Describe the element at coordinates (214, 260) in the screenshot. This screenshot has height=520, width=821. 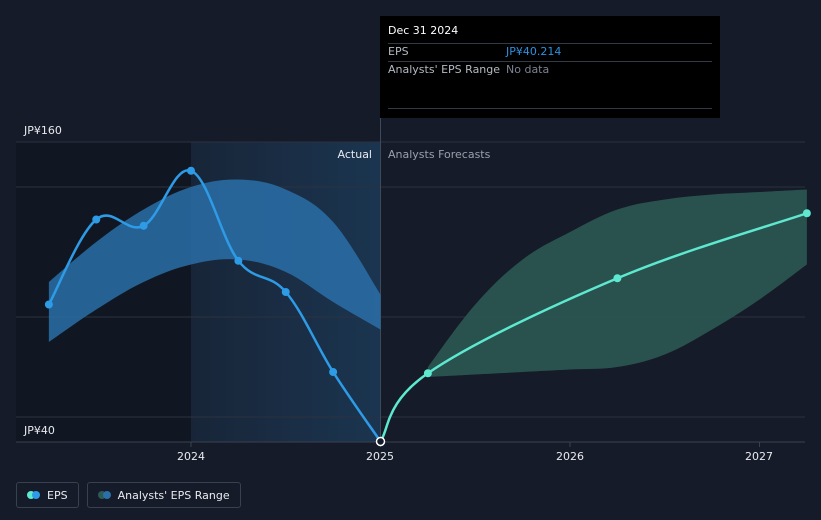
I see `past-eps-range-band` at that location.